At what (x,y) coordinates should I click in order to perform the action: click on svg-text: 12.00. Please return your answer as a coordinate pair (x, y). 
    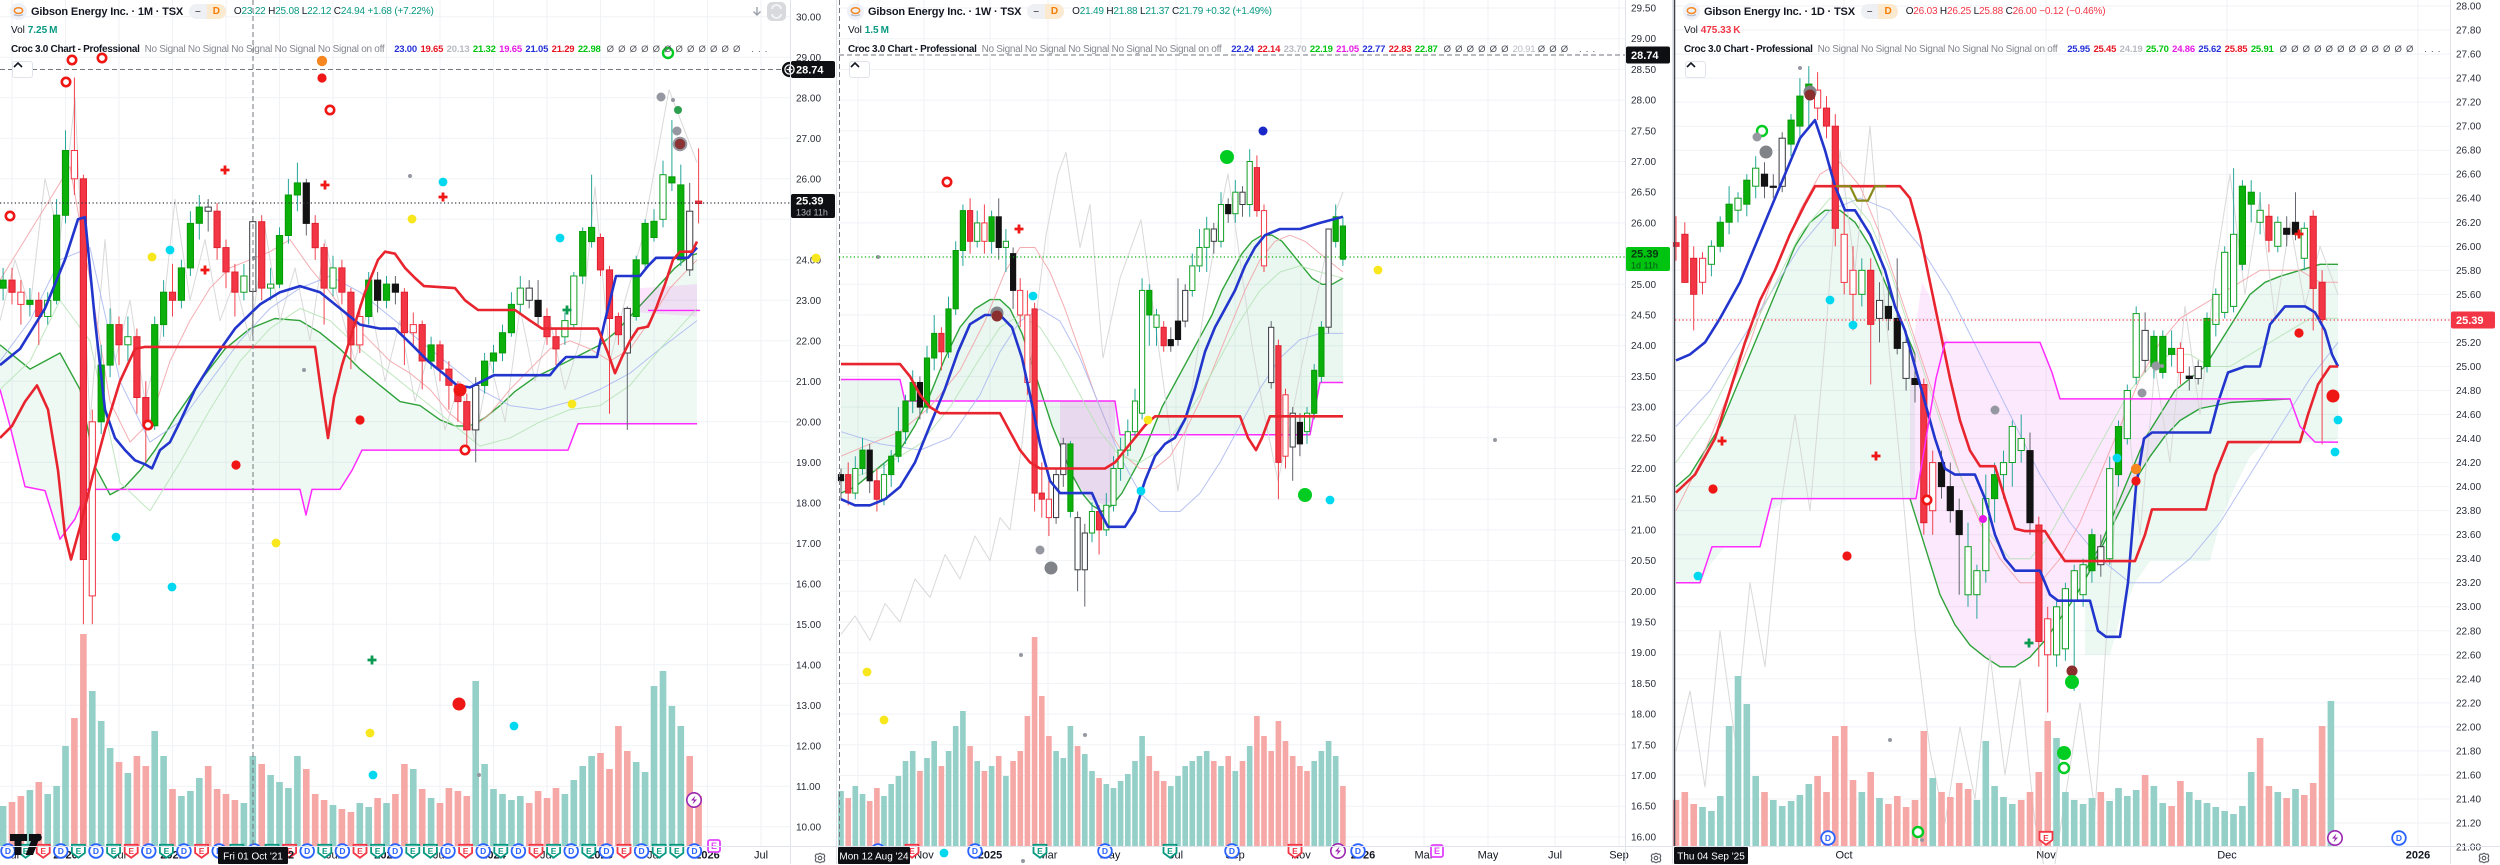
    Looking at the image, I should click on (808, 746).